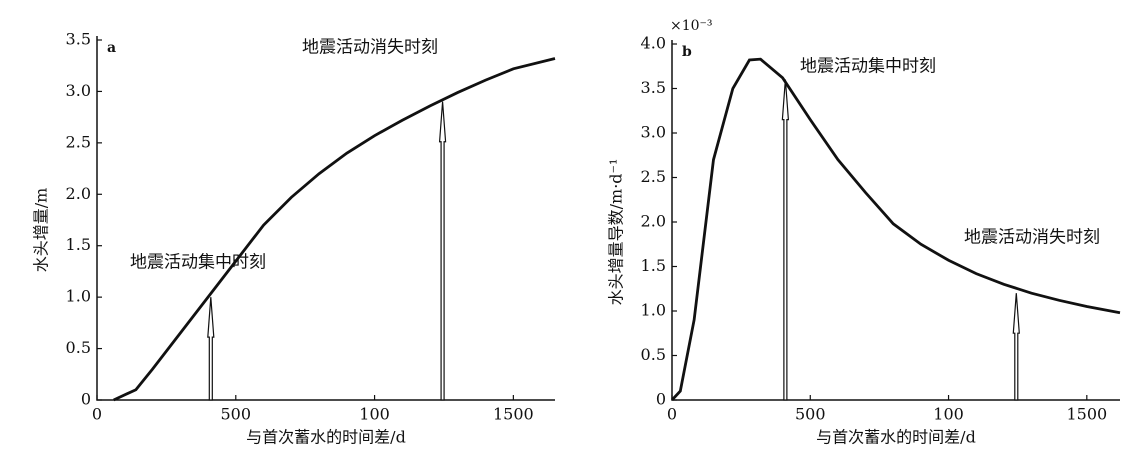 The image size is (1137, 454). I want to click on y-tick-label: 4.0, so click(653, 43).